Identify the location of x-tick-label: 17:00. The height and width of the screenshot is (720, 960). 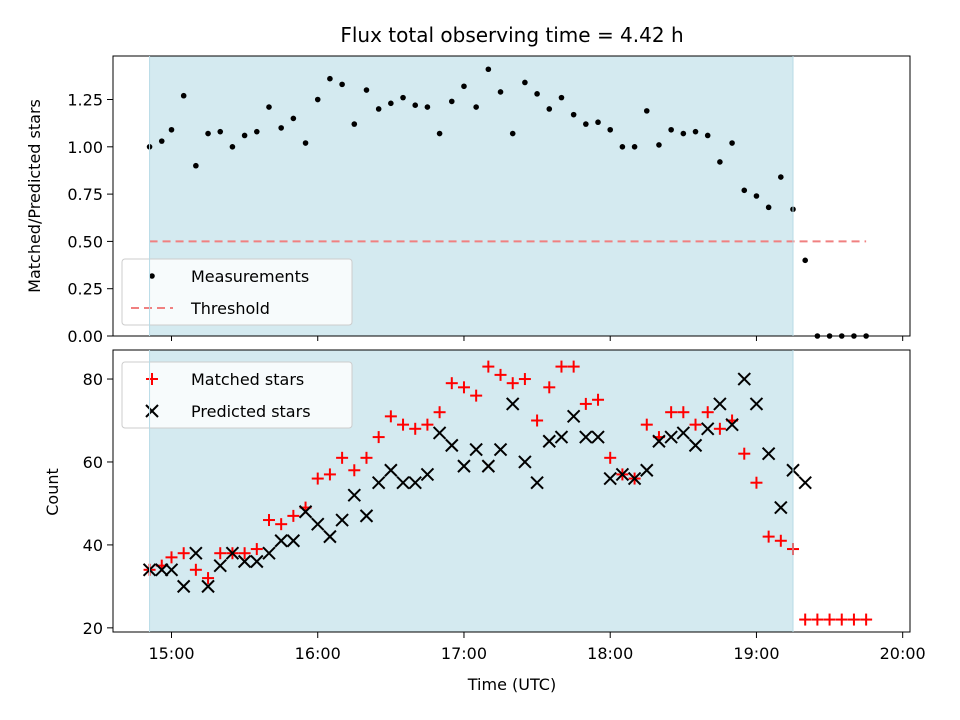
(464, 653).